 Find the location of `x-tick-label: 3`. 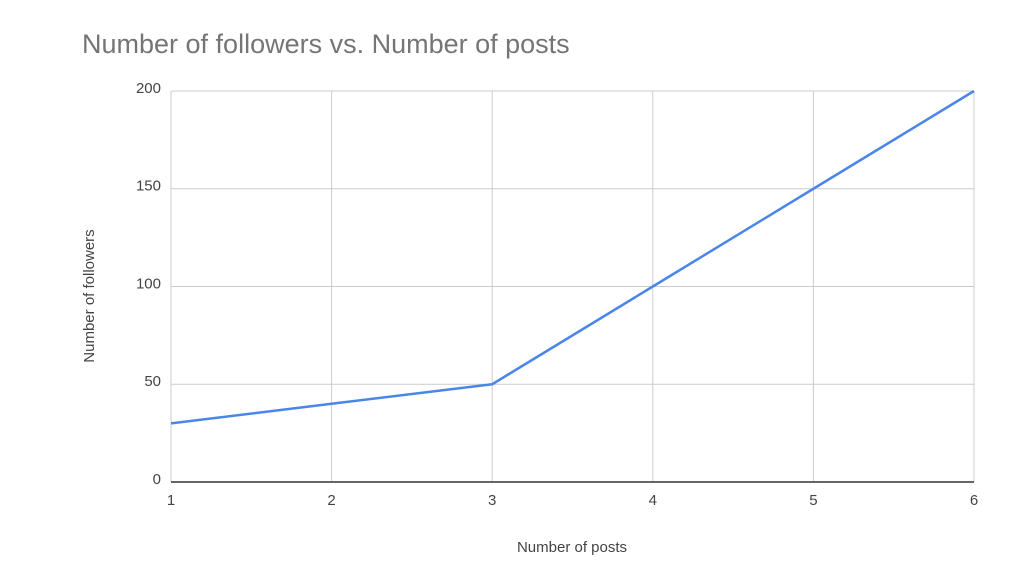

x-tick-label: 3 is located at coordinates (492, 500).